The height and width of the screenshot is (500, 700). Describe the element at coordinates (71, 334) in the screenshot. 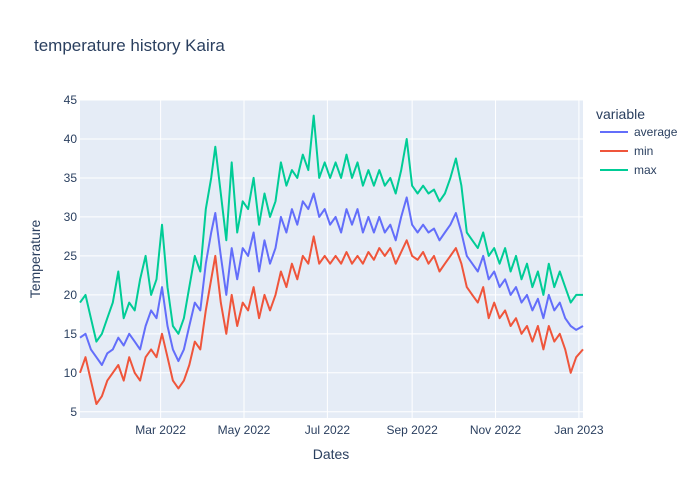

I see `y-tick-label: 15` at that location.